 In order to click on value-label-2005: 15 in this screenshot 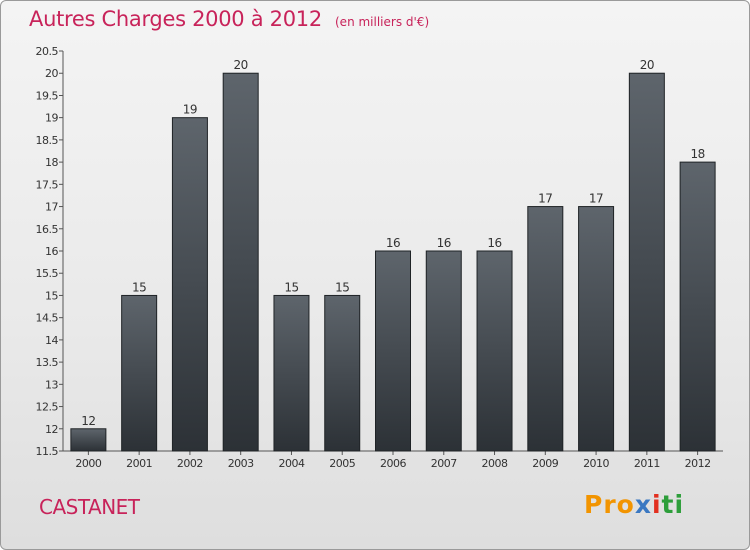, I will do `click(342, 287)`.